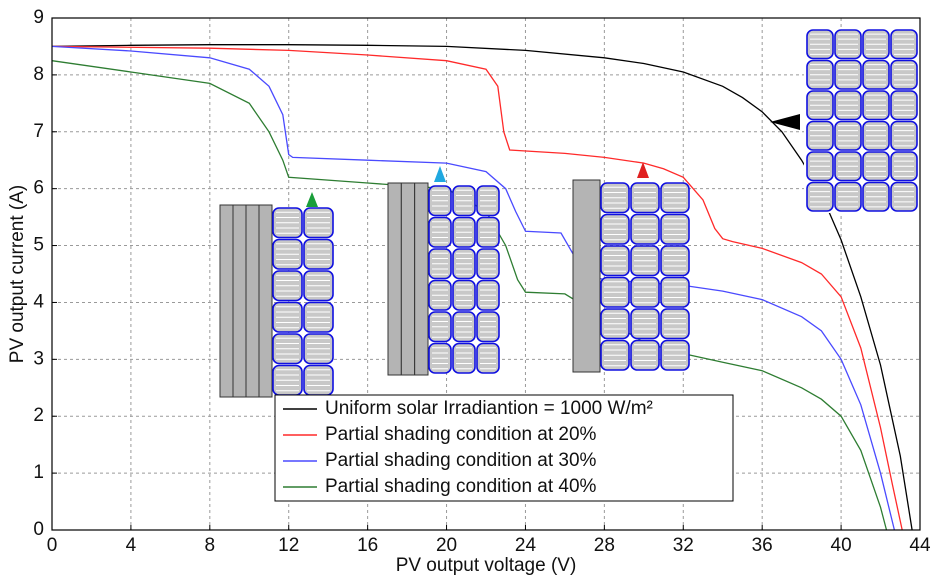 This screenshot has width=938, height=581. Describe the element at coordinates (38, 301) in the screenshot. I see `y-tick-label: 4` at that location.